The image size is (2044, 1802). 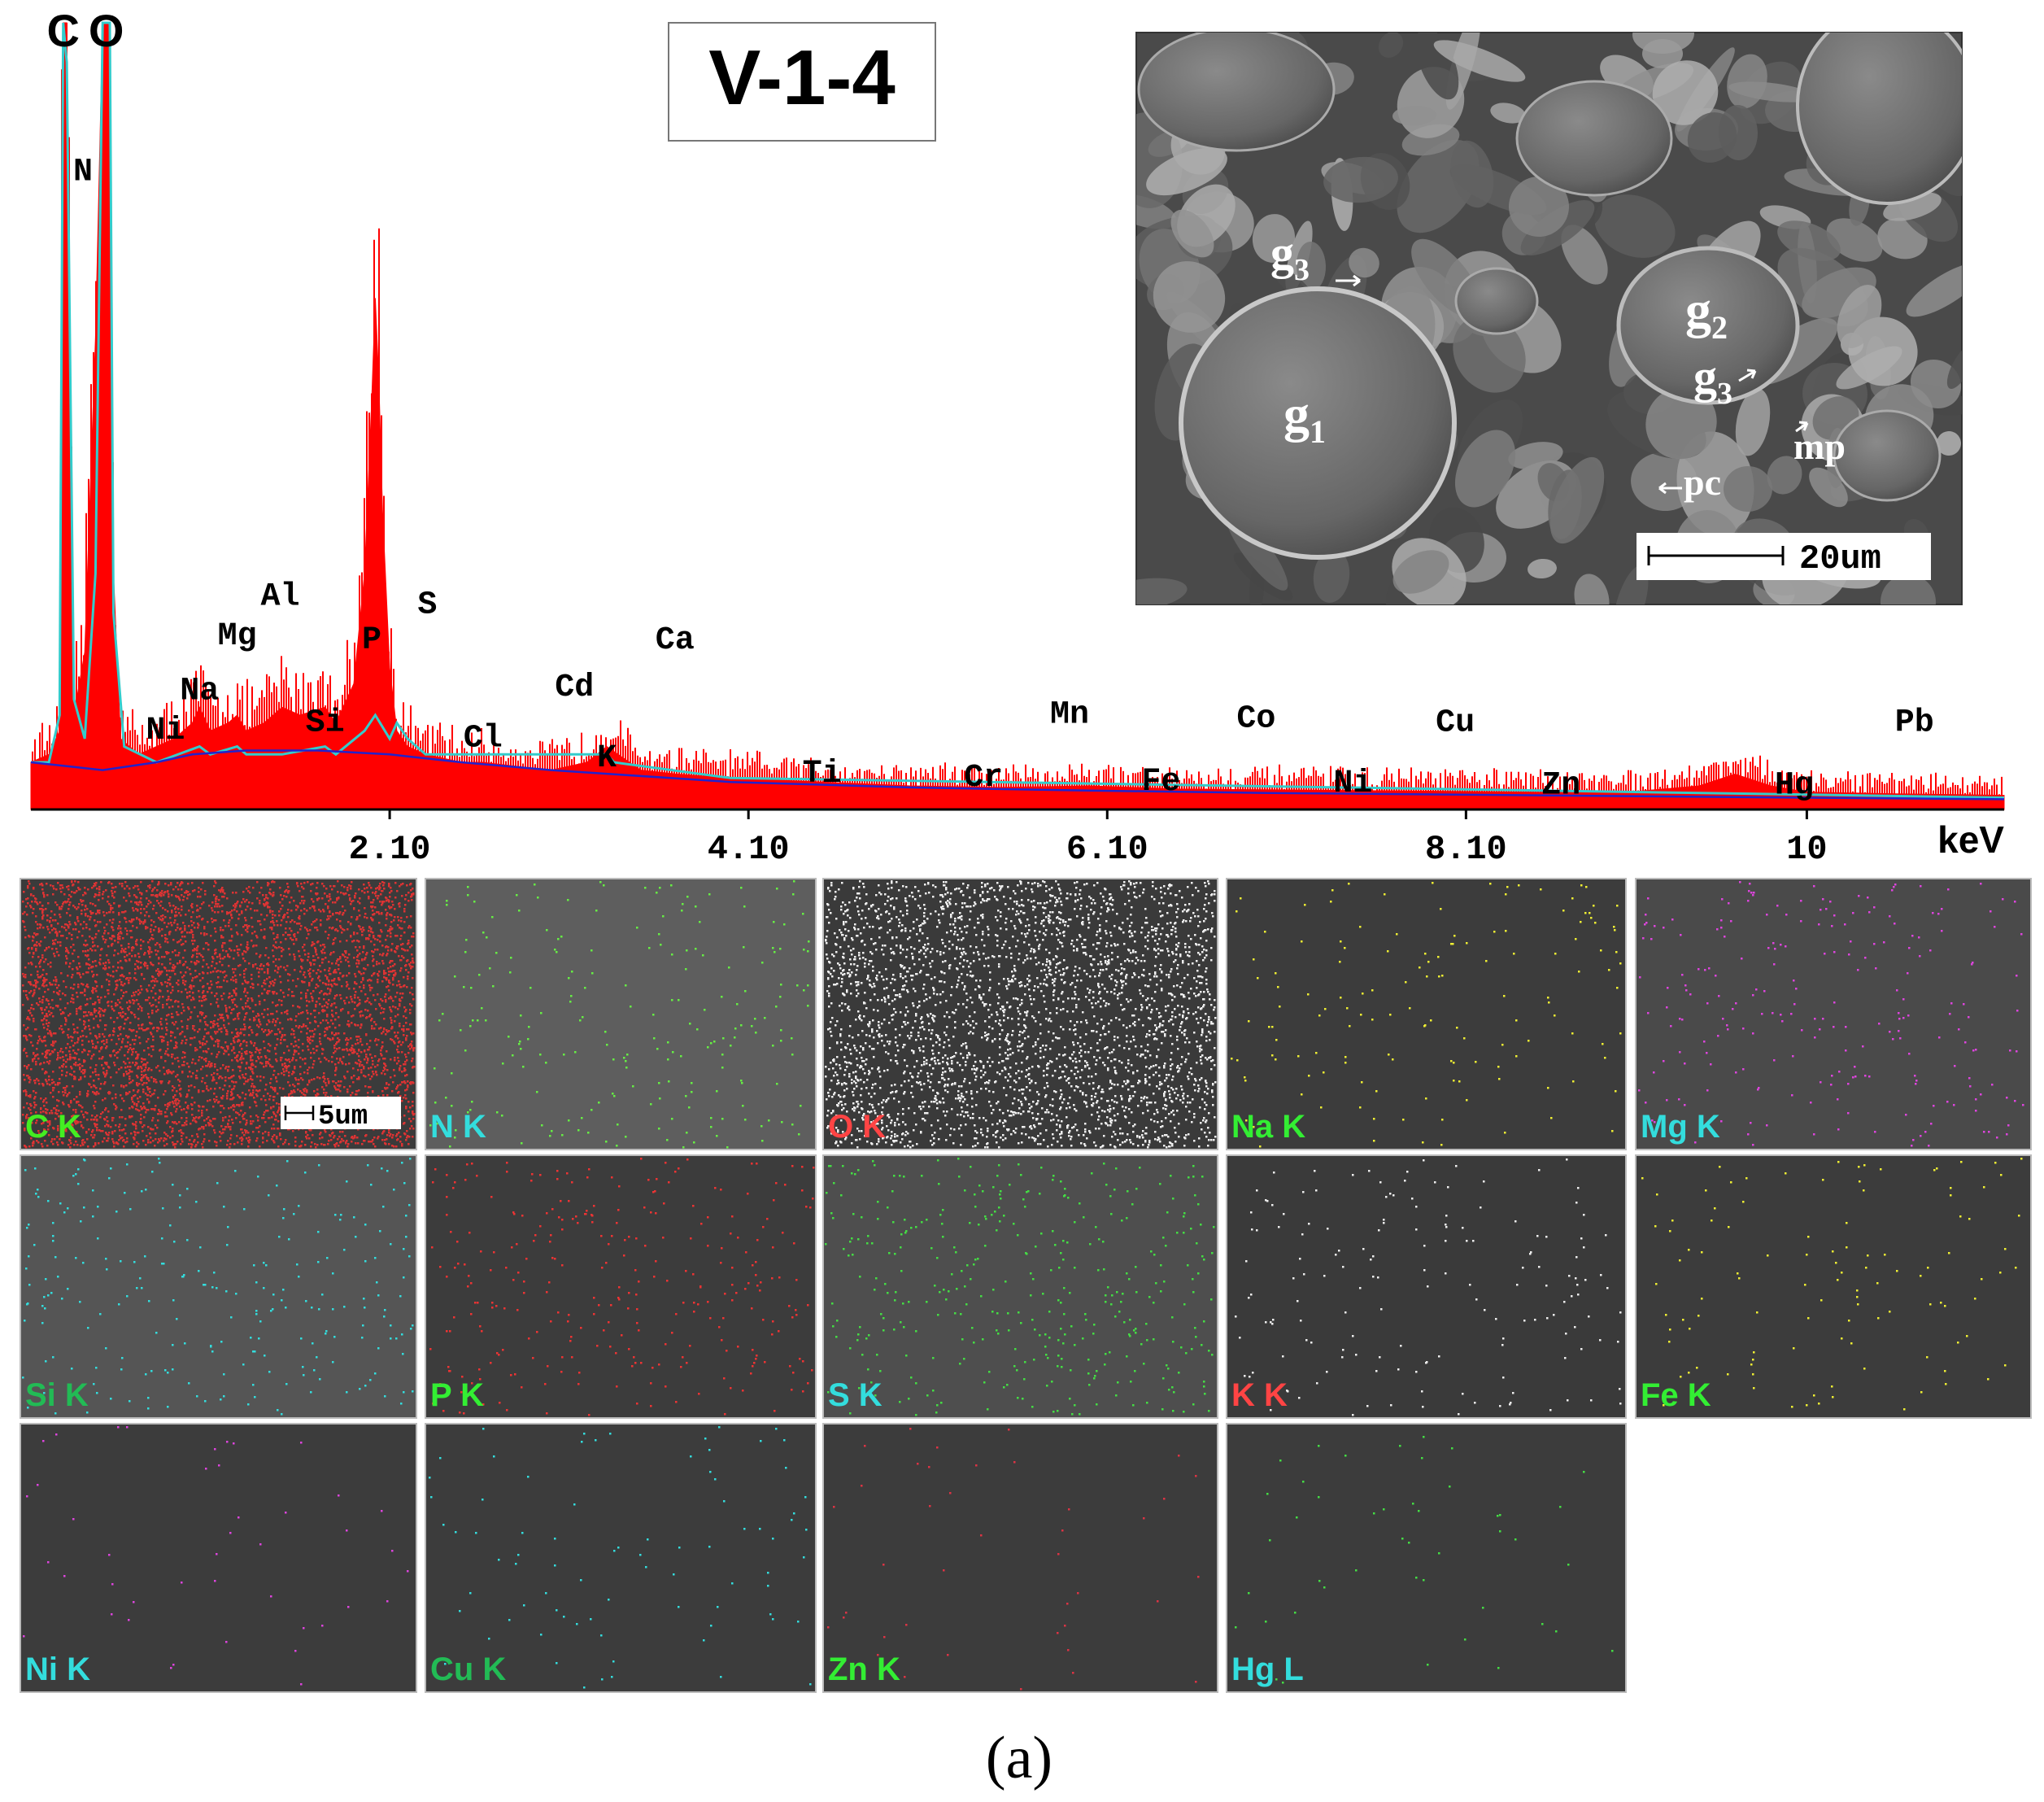 I want to click on x-ticks: 2.10 4.10 6.10 8.10 10, so click(x=1088, y=839).